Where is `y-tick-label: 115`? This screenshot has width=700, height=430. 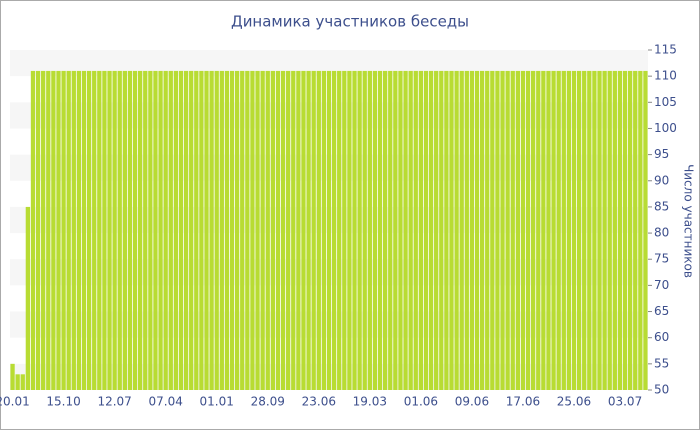
y-tick-label: 115 is located at coordinates (665, 50).